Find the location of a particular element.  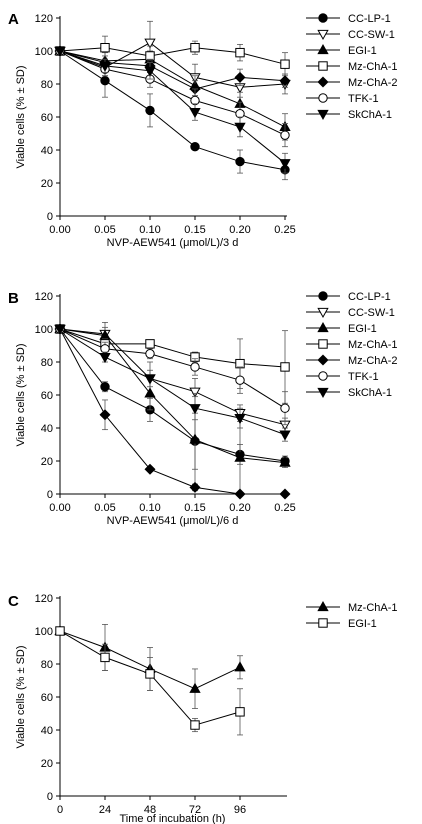

panel-a-x-tick-label: 0.05 is located at coordinates (104, 230).